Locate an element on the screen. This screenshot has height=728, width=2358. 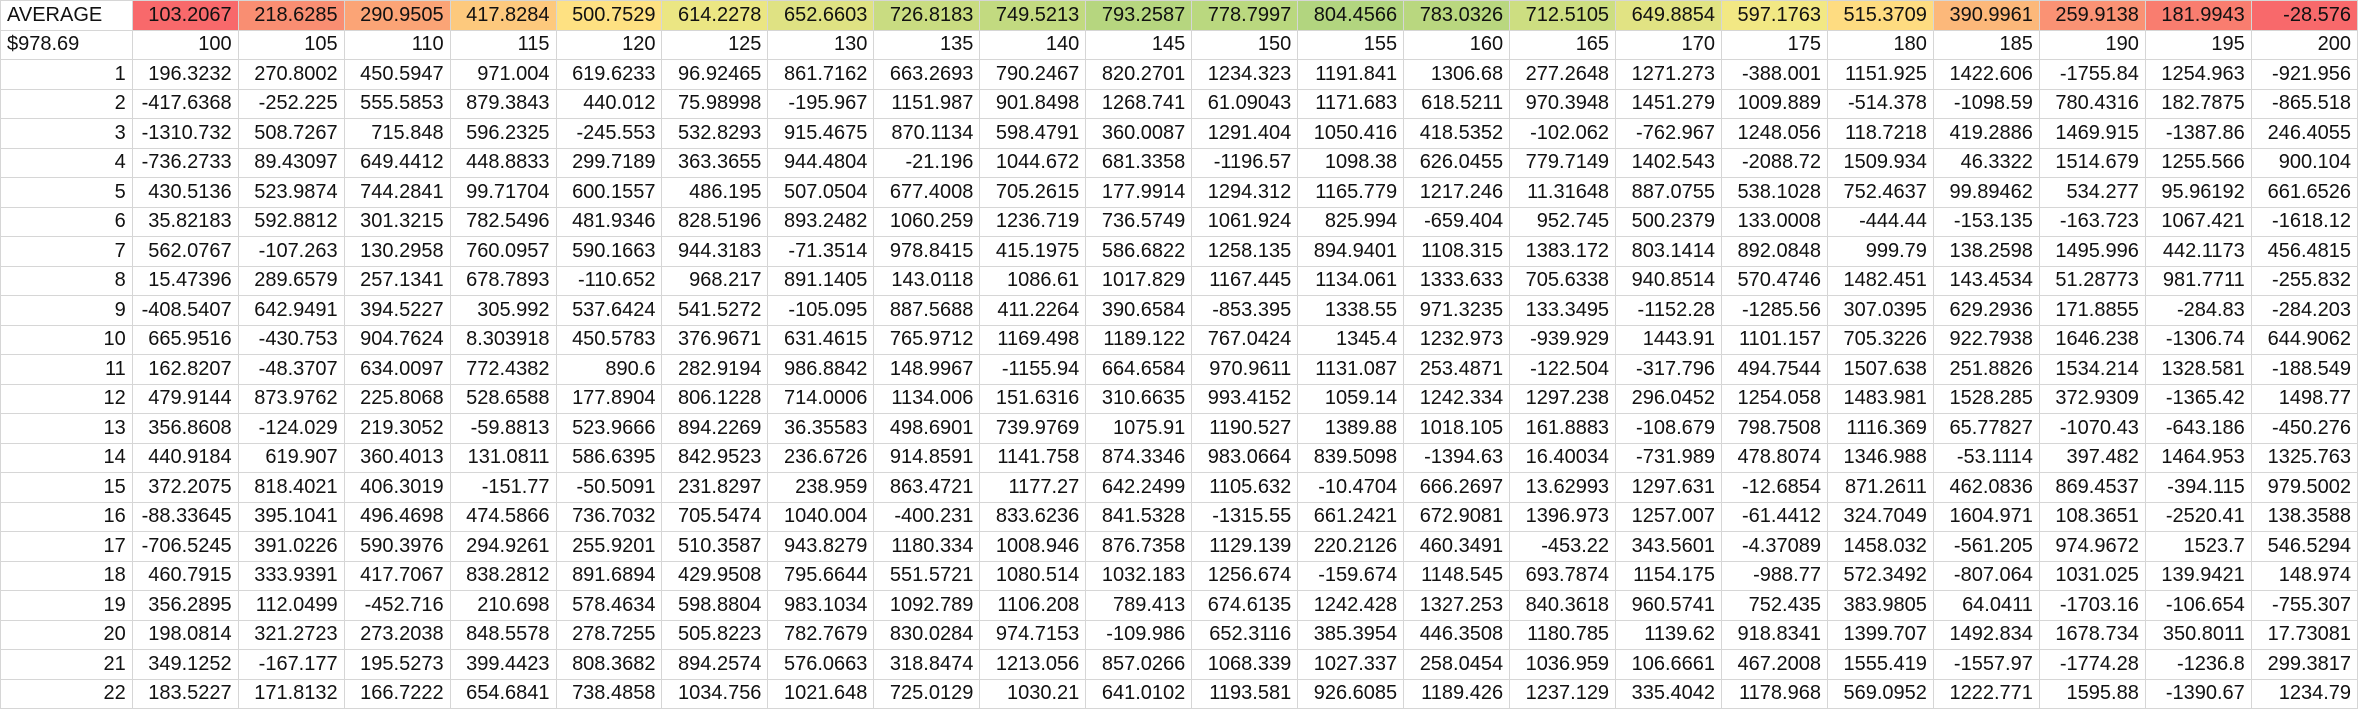
cell: 1017.829 is located at coordinates (1139, 280).